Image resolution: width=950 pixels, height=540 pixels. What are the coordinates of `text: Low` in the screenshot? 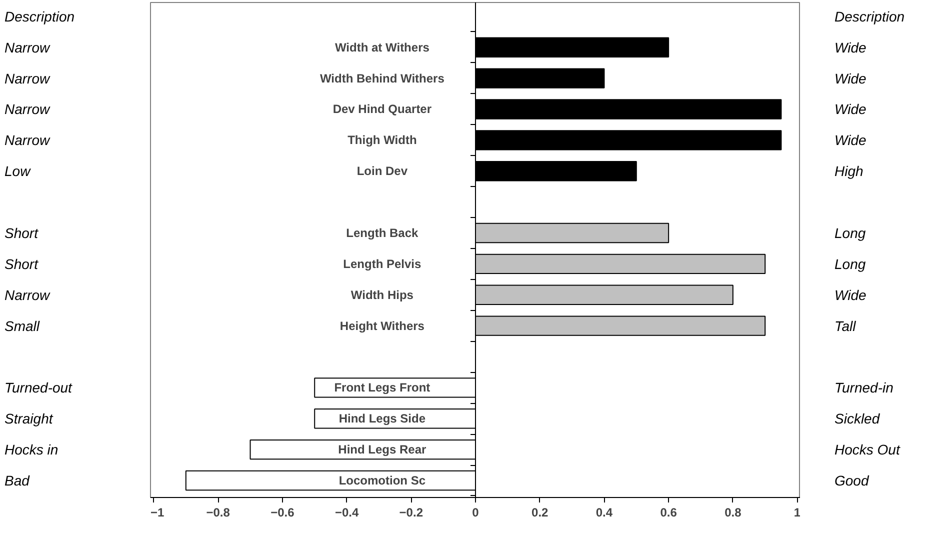 It's located at (18, 171).